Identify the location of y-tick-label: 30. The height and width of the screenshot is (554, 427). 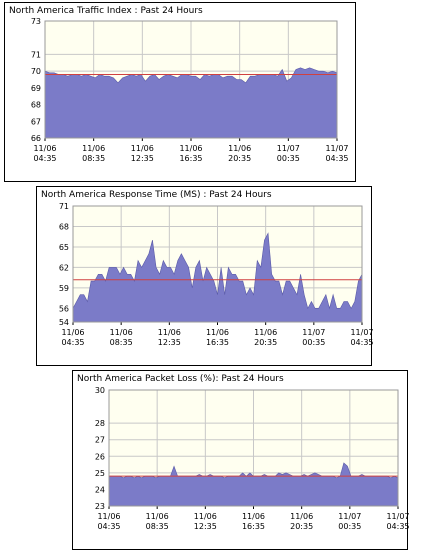
(100, 390).